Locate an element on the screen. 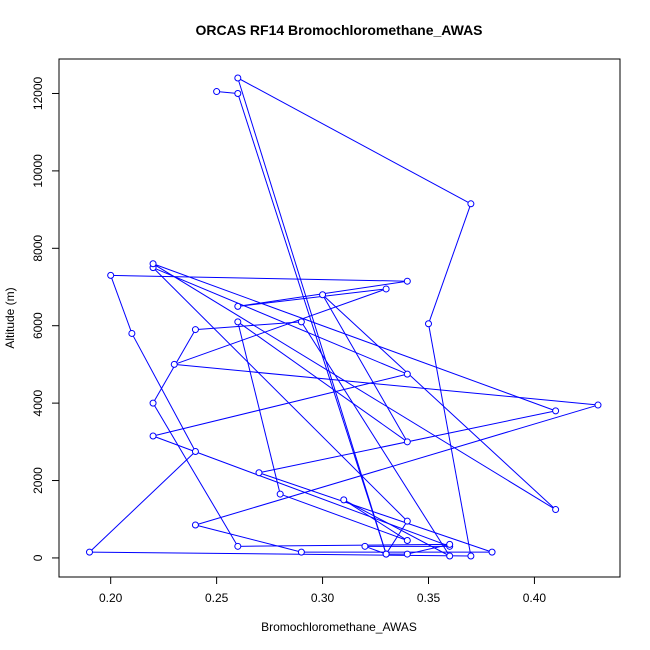 Image resolution: width=650 pixels, height=650 pixels. y-tick-label: 2000 is located at coordinates (38, 480).